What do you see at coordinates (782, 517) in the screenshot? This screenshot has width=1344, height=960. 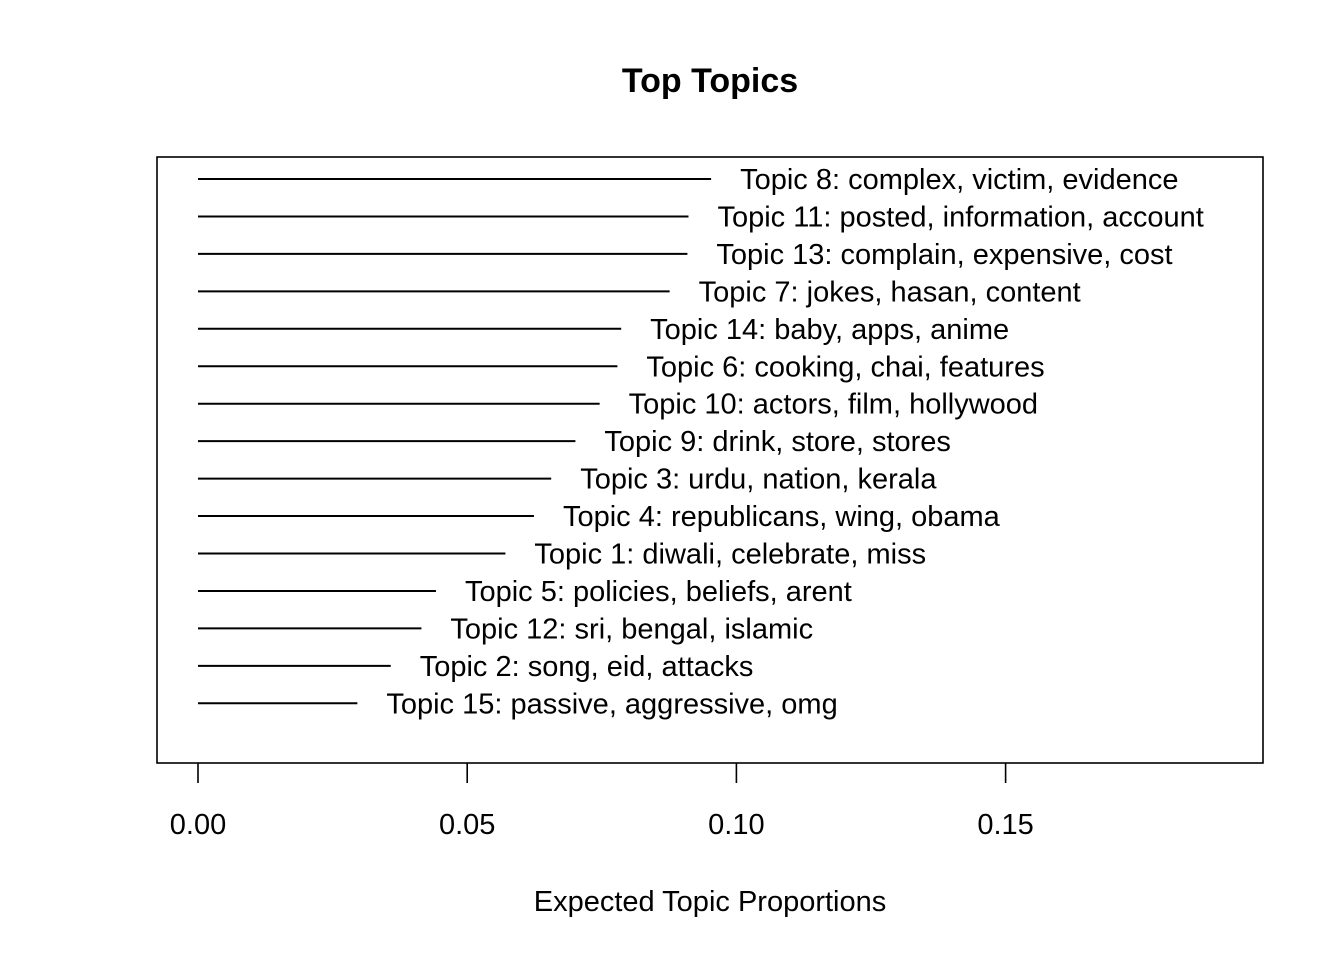 I see `bar-label: Topic 4: republicans, wing, obama` at bounding box center [782, 517].